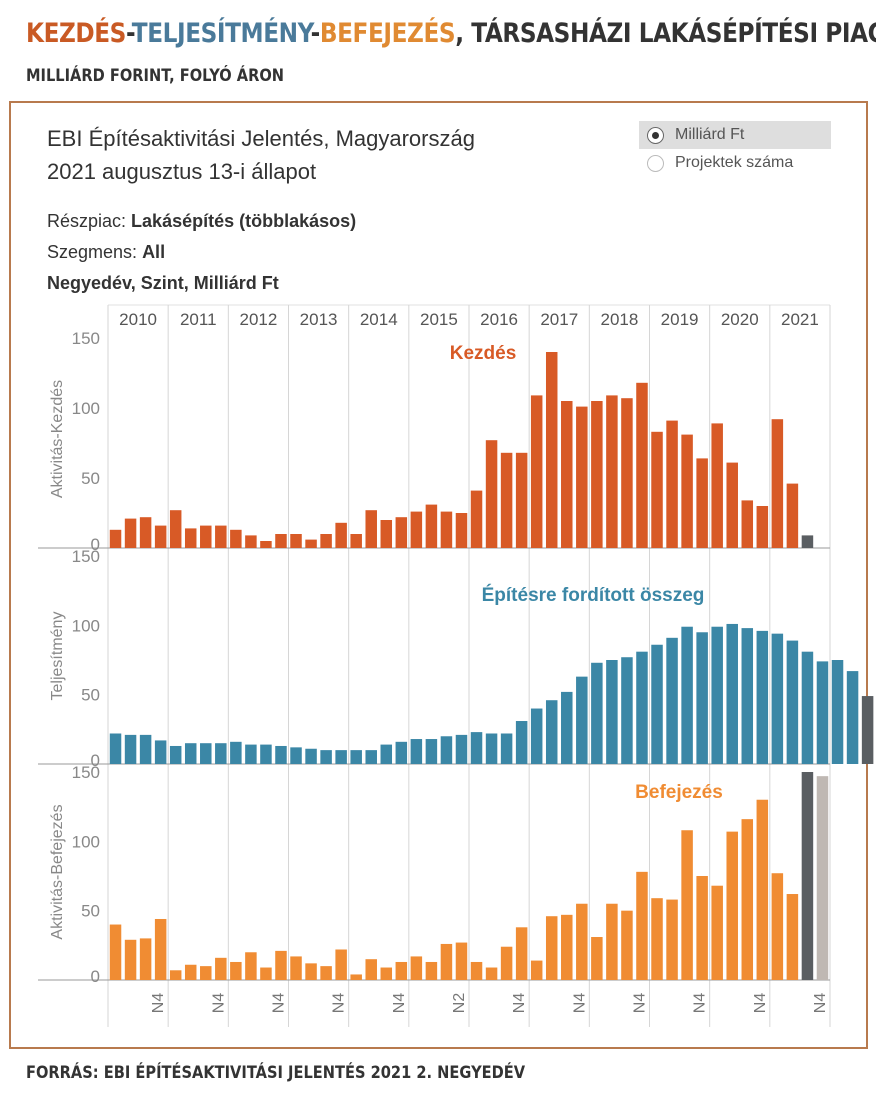  Describe the element at coordinates (823, 878) in the screenshot. I see `forecast-bar` at that location.